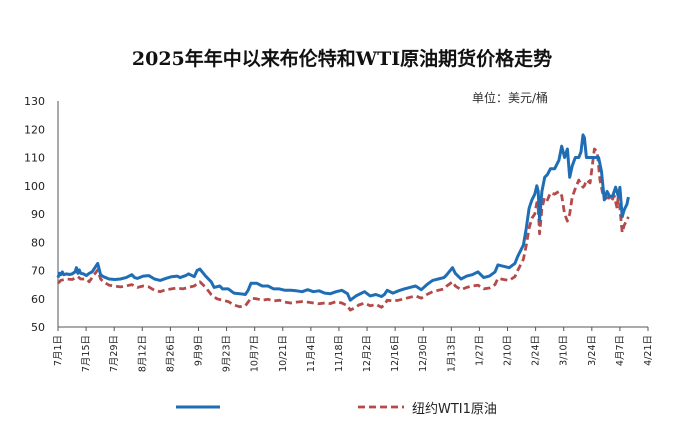 This screenshot has width=684, height=428. Describe the element at coordinates (227, 353) in the screenshot. I see `x-tick-label: 9月23日` at that location.